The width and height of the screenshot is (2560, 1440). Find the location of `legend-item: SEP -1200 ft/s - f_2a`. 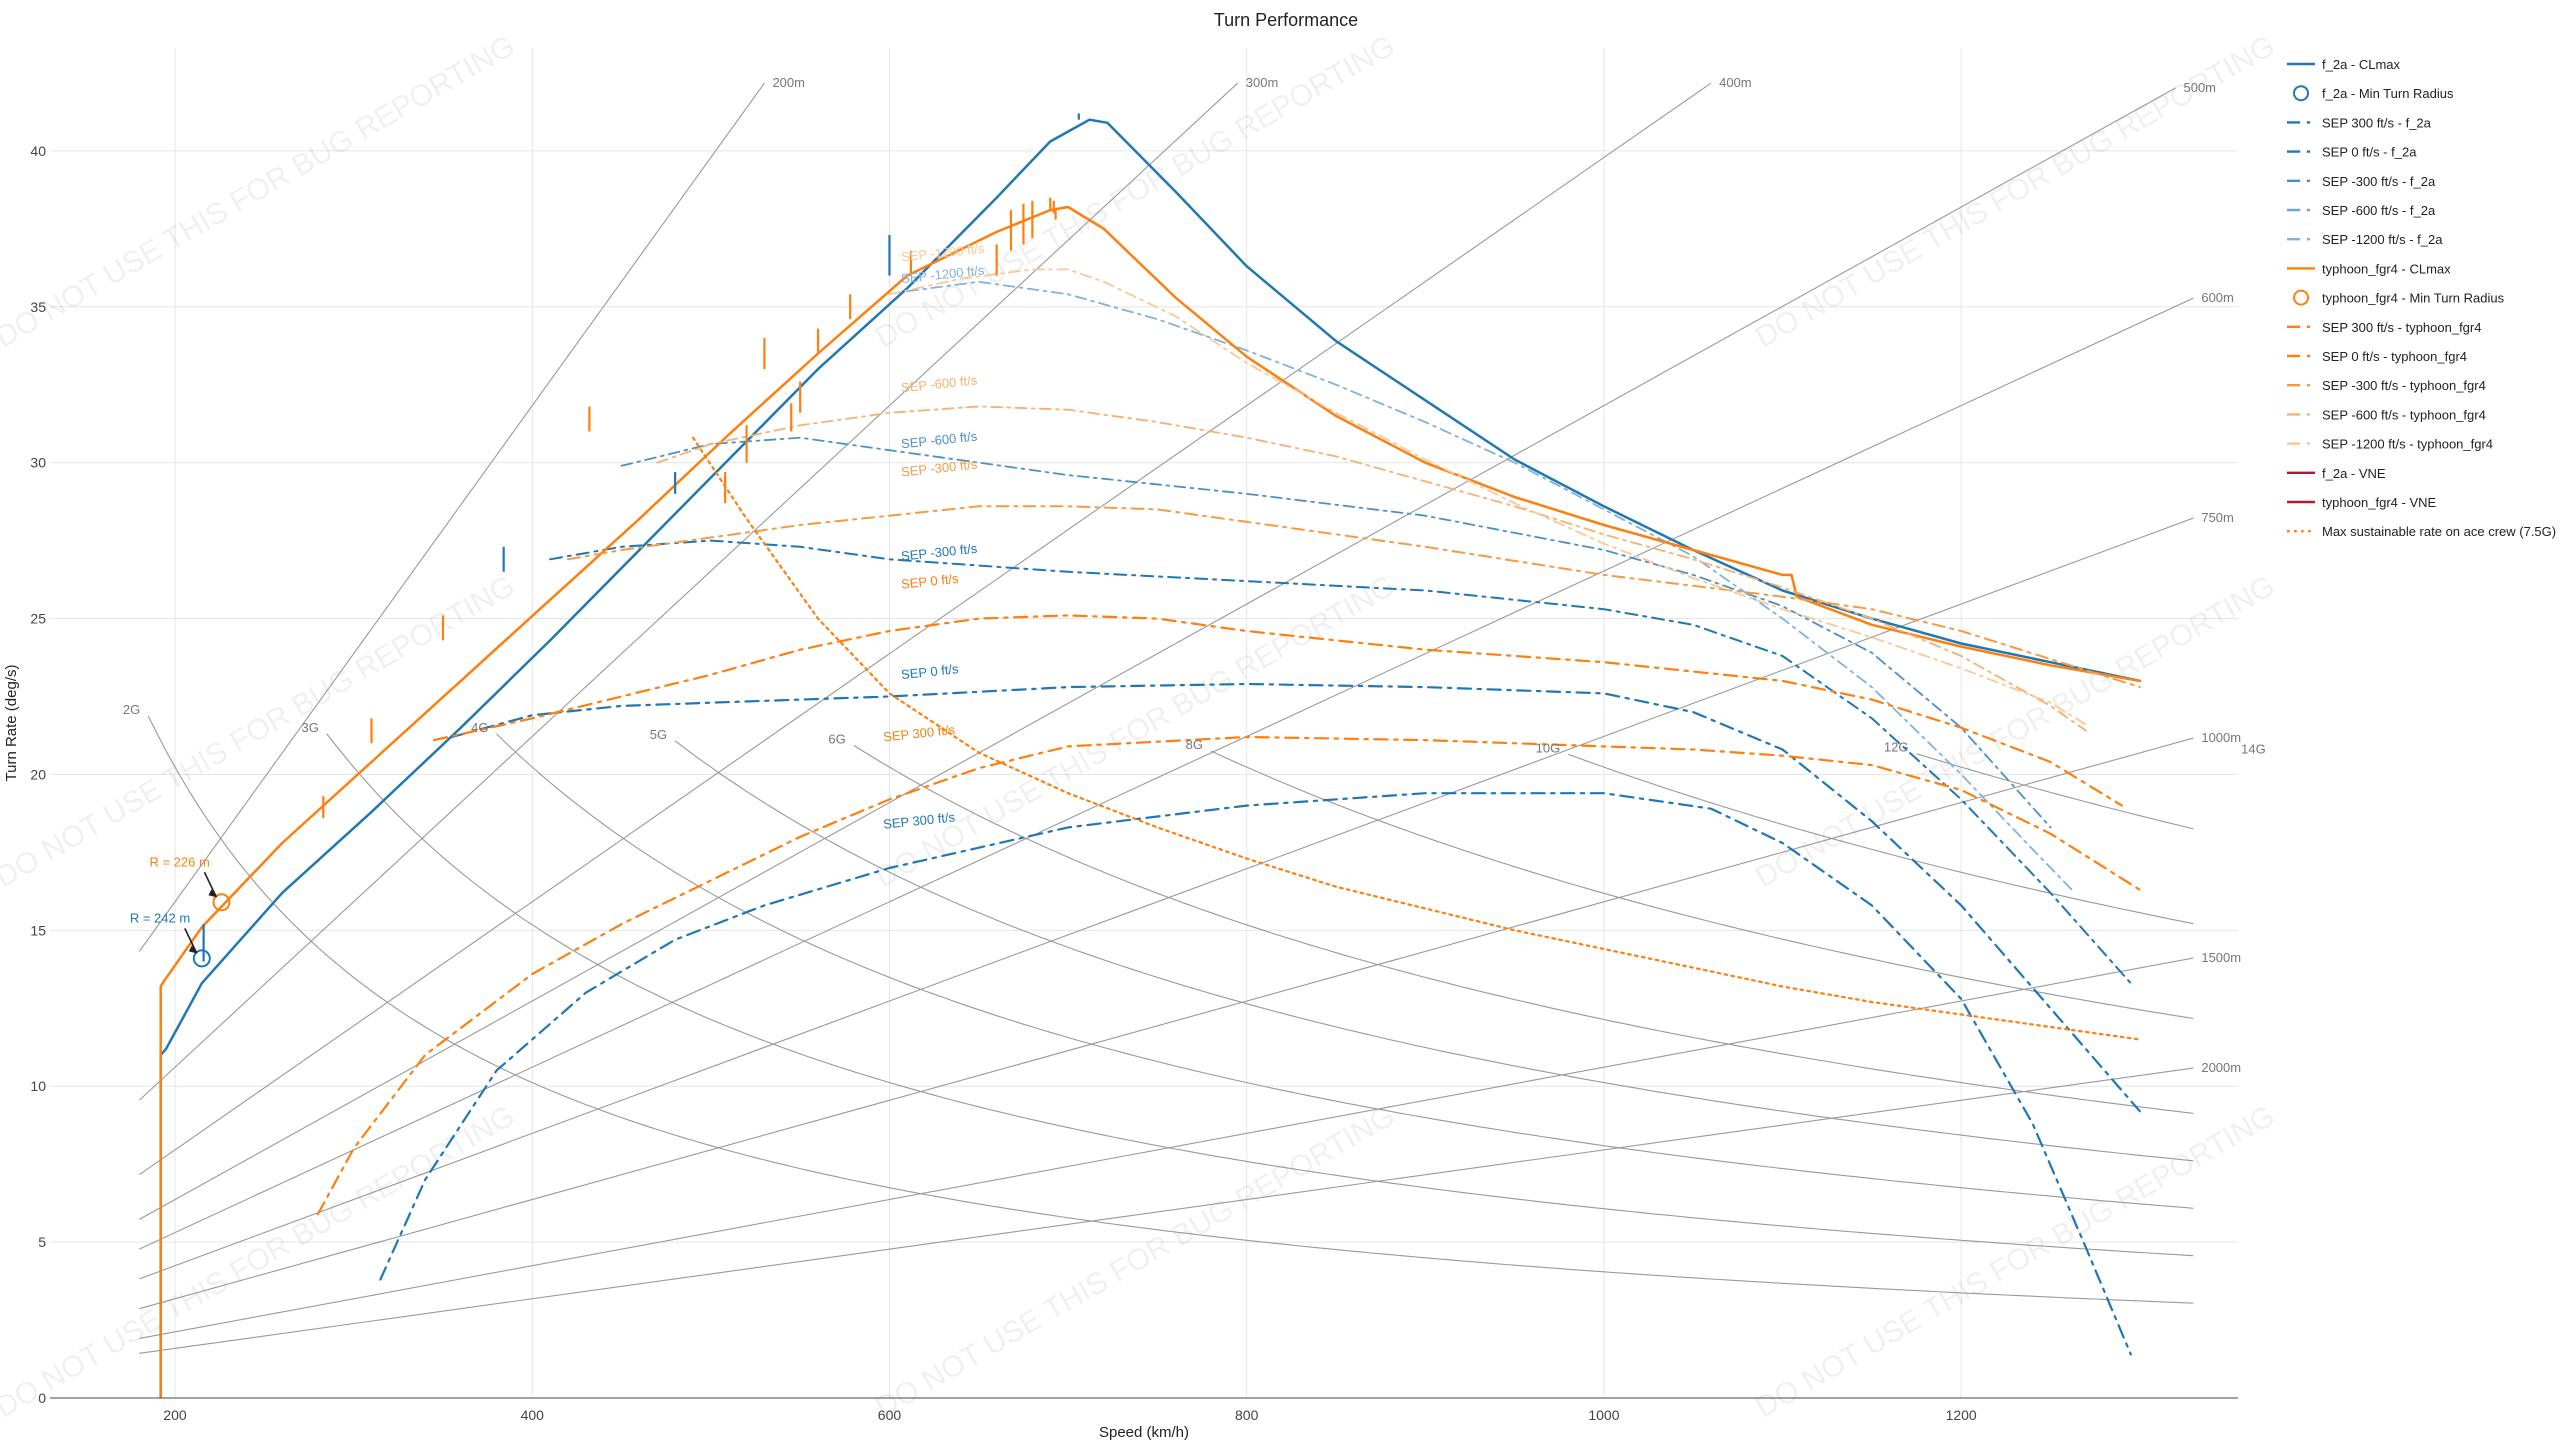

legend-item: SEP -1200 ft/s - f_2a is located at coordinates (2365, 239).